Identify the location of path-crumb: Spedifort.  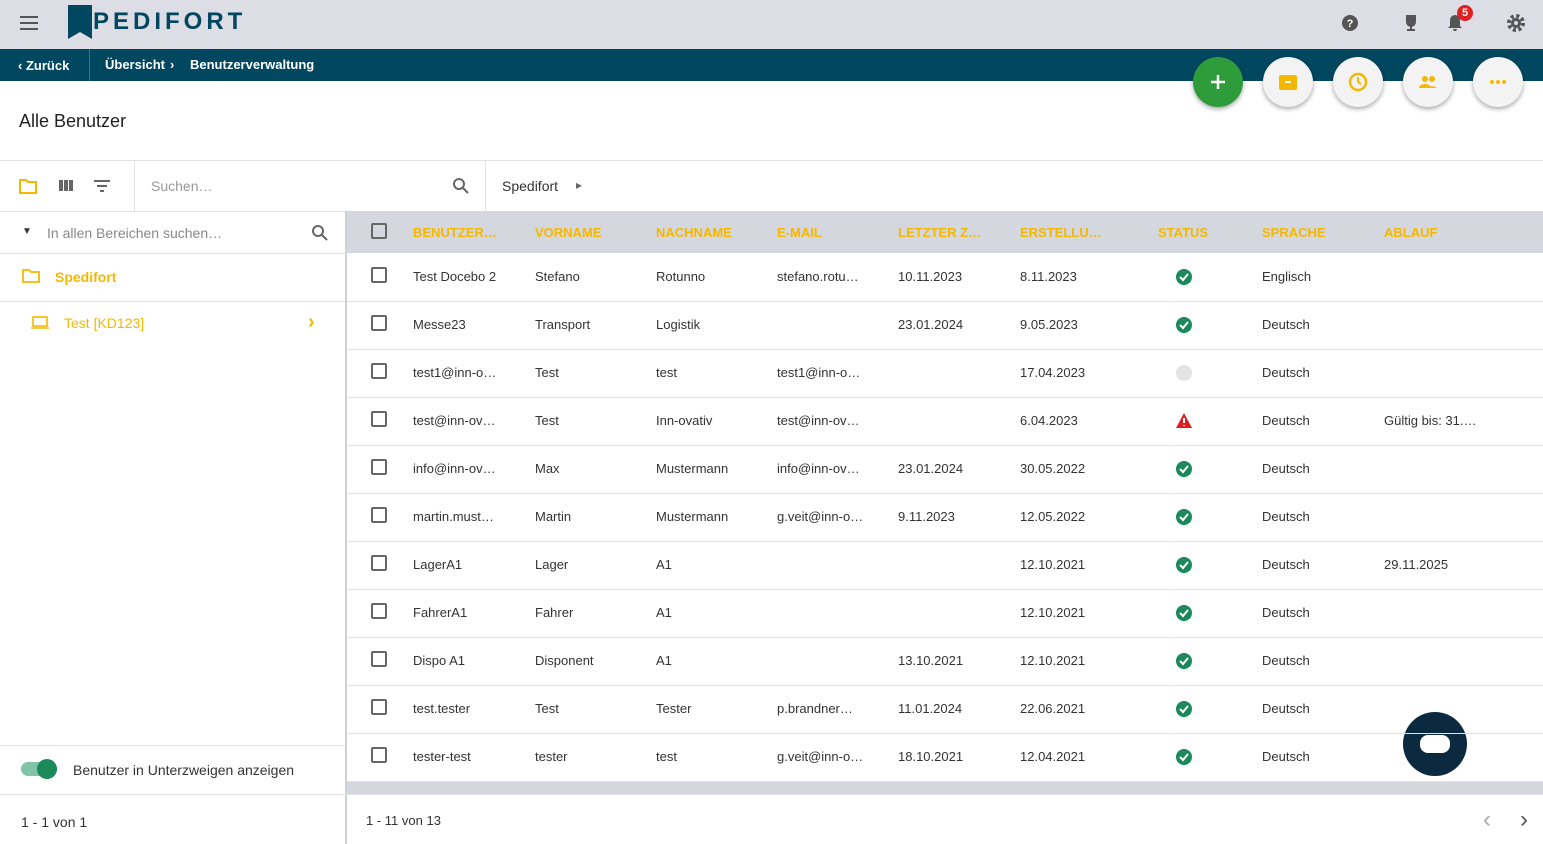
(530, 186).